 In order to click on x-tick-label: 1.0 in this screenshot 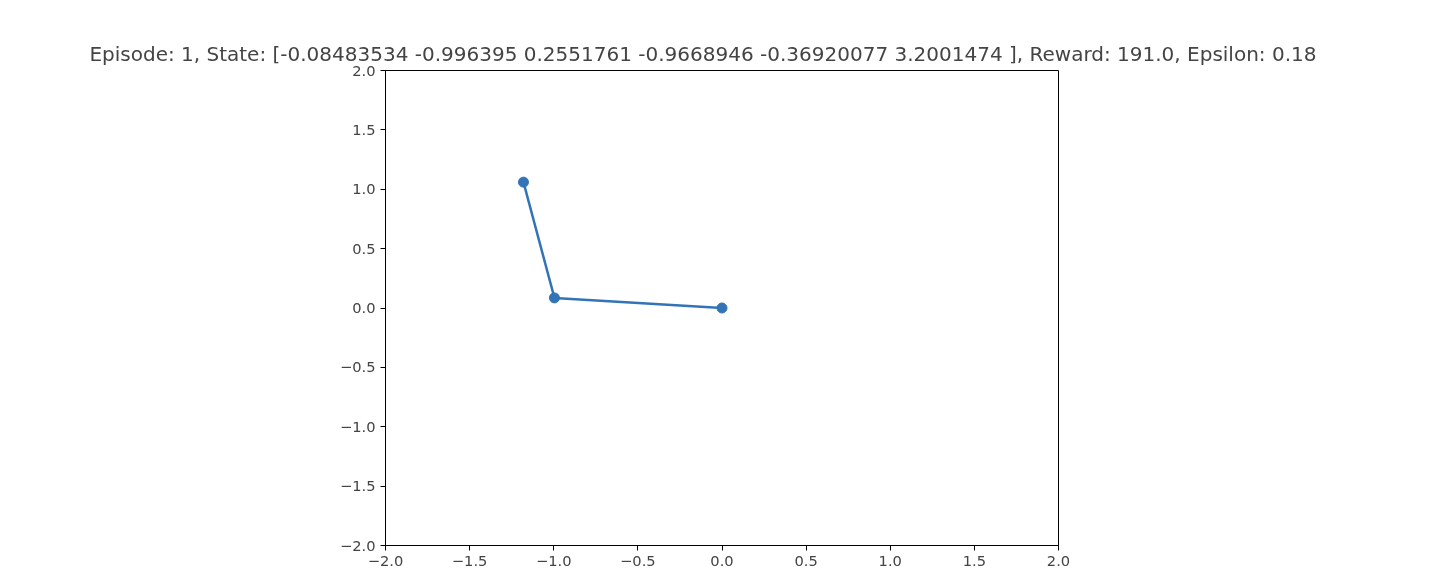, I will do `click(890, 560)`.